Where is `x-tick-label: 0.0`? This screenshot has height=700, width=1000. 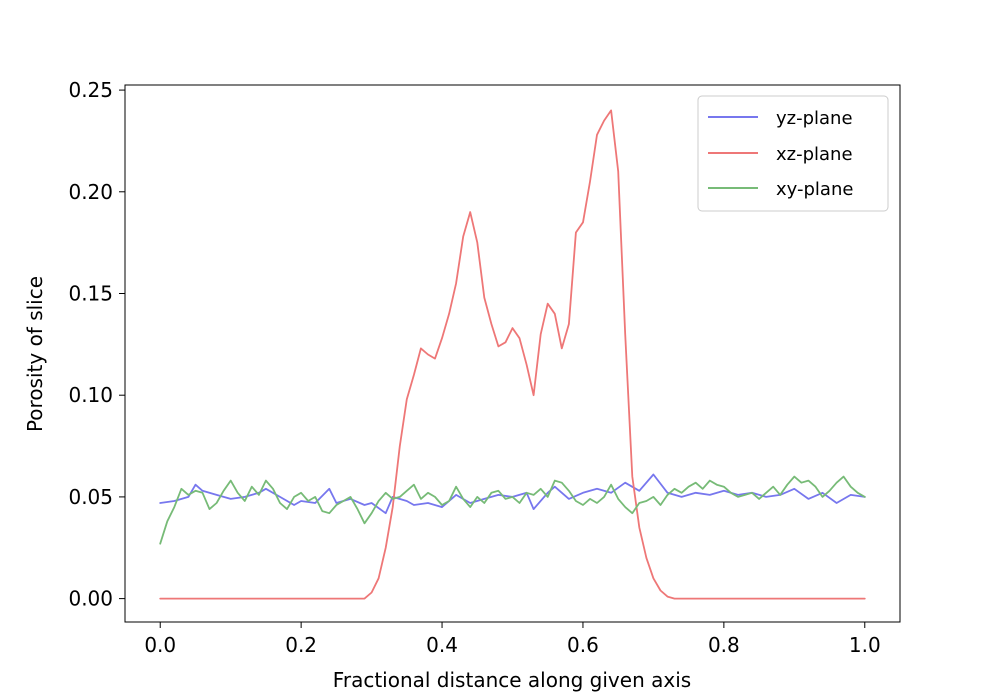
x-tick-label: 0.0 is located at coordinates (160, 645).